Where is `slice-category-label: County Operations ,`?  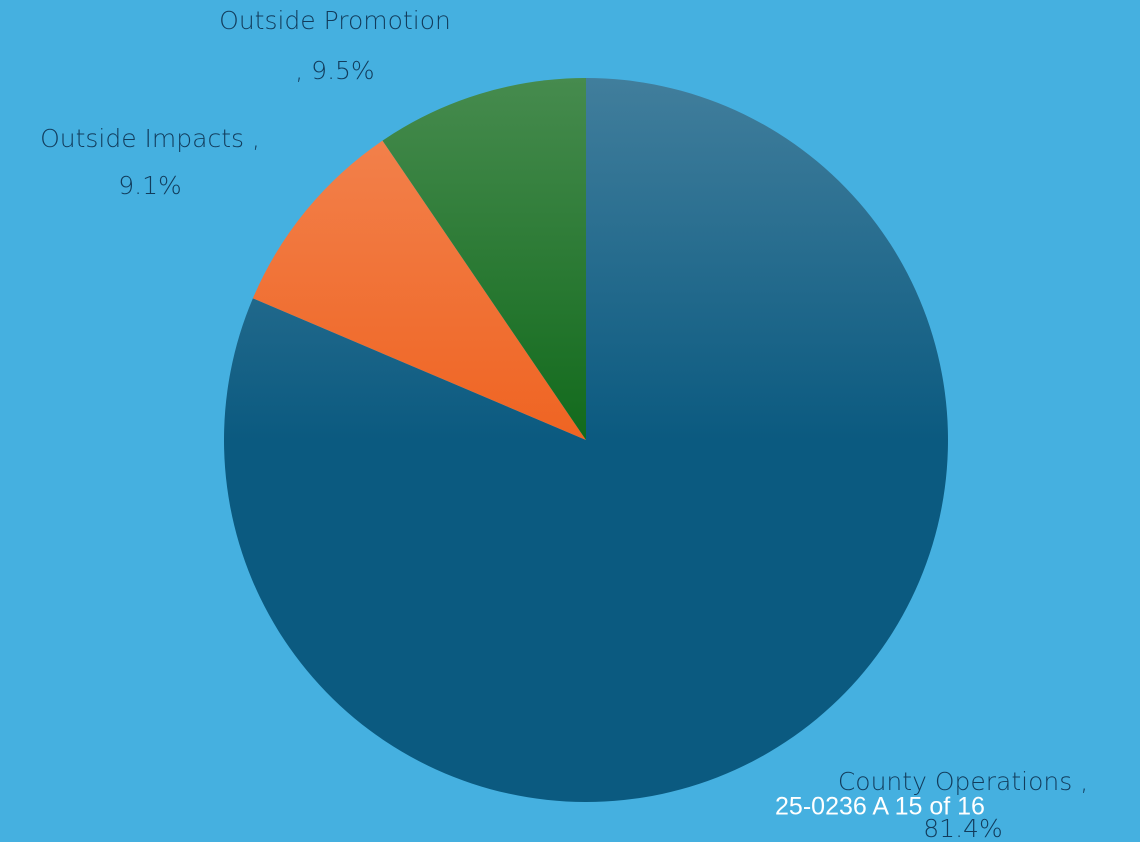 slice-category-label: County Operations , is located at coordinates (963, 781).